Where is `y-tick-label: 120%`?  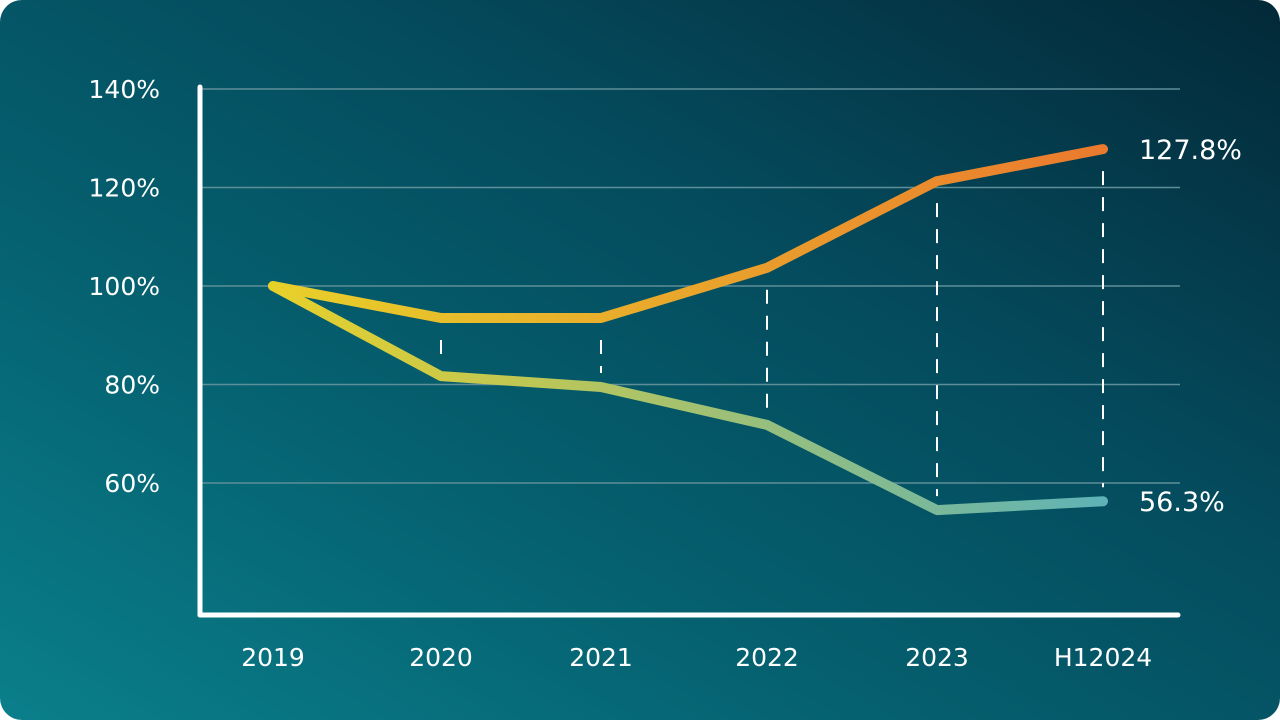 y-tick-label: 120% is located at coordinates (124, 188).